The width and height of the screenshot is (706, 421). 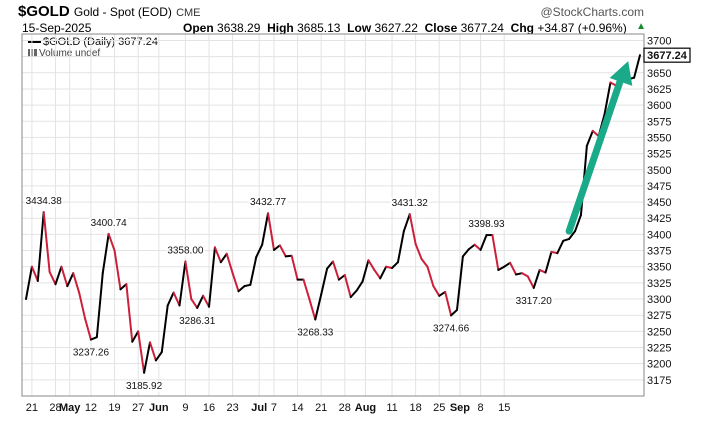 I want to click on x-tick-label: 16, so click(x=209, y=408).